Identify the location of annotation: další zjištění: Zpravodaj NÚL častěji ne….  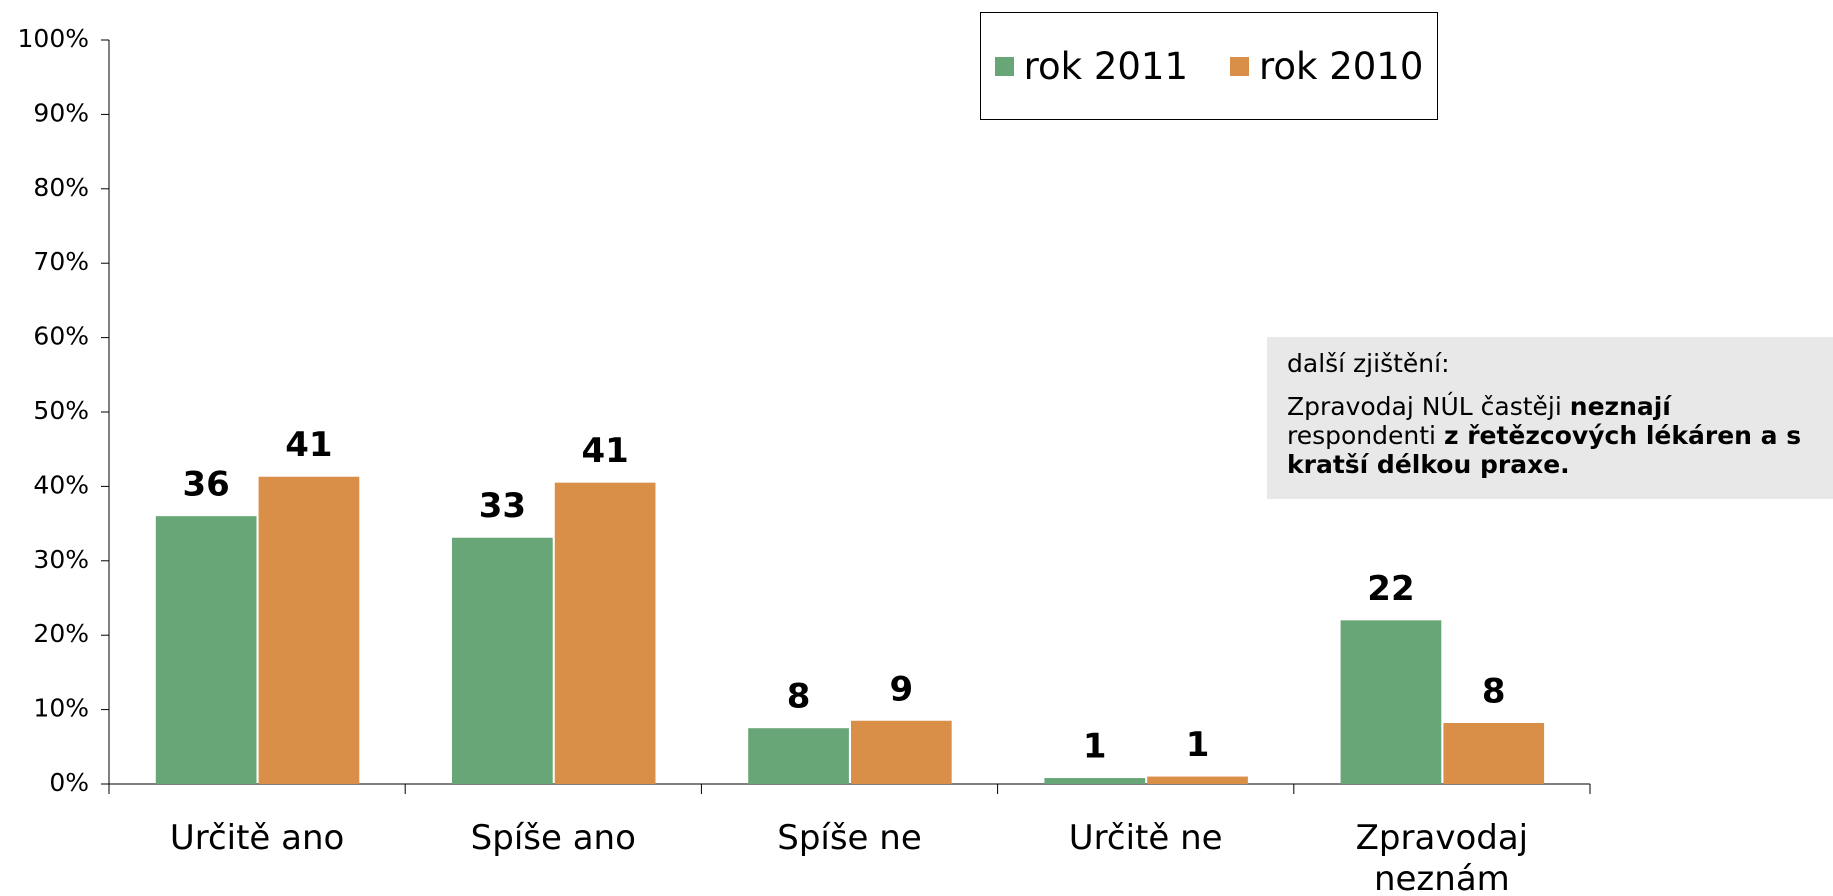
(1550, 418).